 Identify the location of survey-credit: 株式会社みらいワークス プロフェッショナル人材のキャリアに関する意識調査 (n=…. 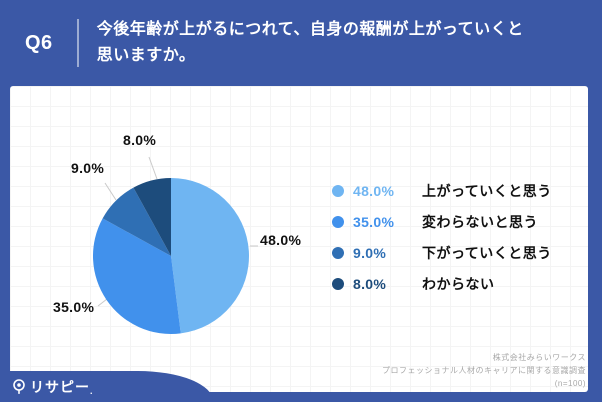
(484, 370).